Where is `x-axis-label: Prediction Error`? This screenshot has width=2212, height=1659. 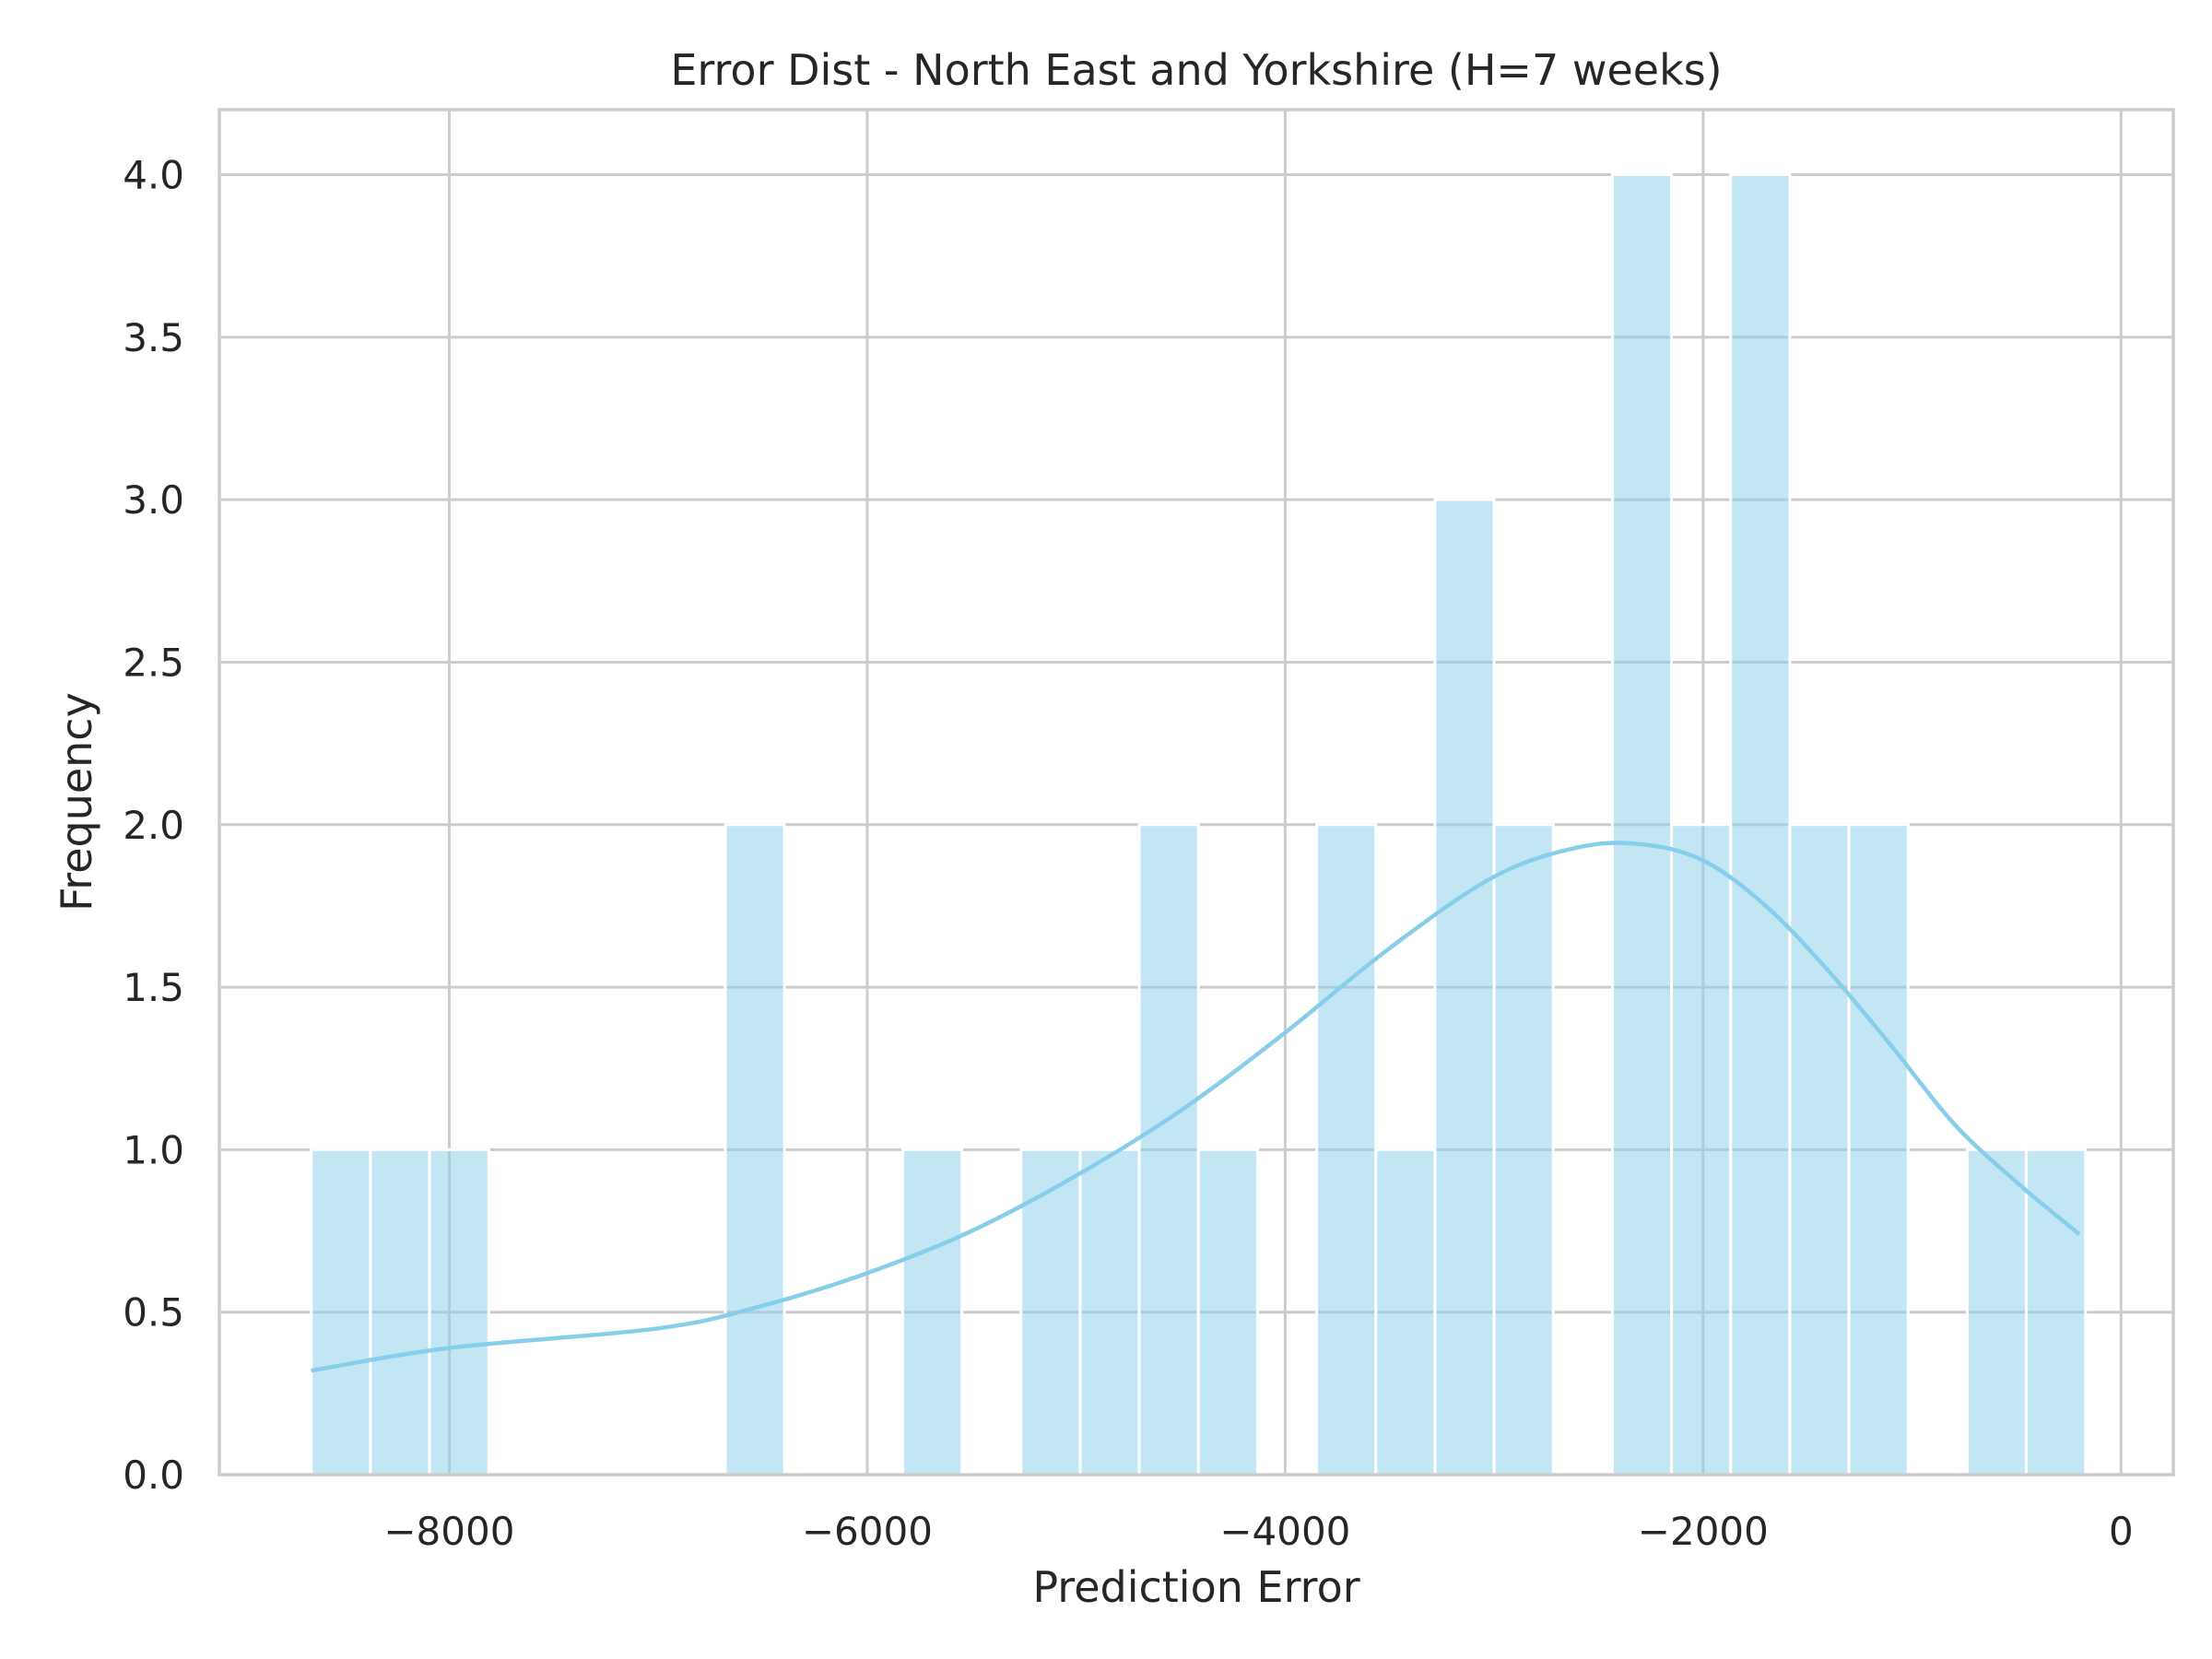
x-axis-label: Prediction Error is located at coordinates (1195, 1587).